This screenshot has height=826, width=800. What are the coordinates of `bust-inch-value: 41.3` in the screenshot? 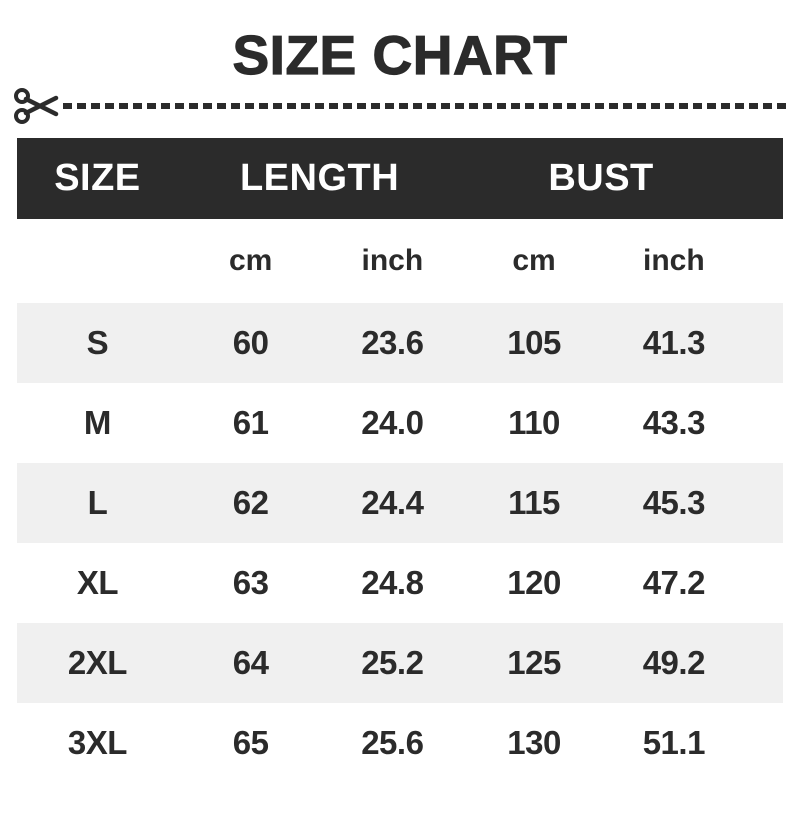 It's located at (674, 342).